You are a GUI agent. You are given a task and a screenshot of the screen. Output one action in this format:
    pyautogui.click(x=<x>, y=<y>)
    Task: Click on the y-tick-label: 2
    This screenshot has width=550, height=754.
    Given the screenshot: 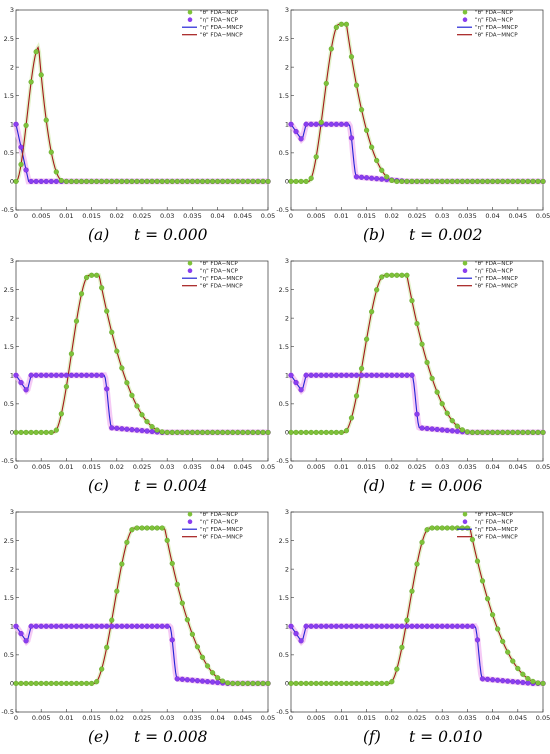 What is the action you would take?
    pyautogui.click(x=12, y=67)
    